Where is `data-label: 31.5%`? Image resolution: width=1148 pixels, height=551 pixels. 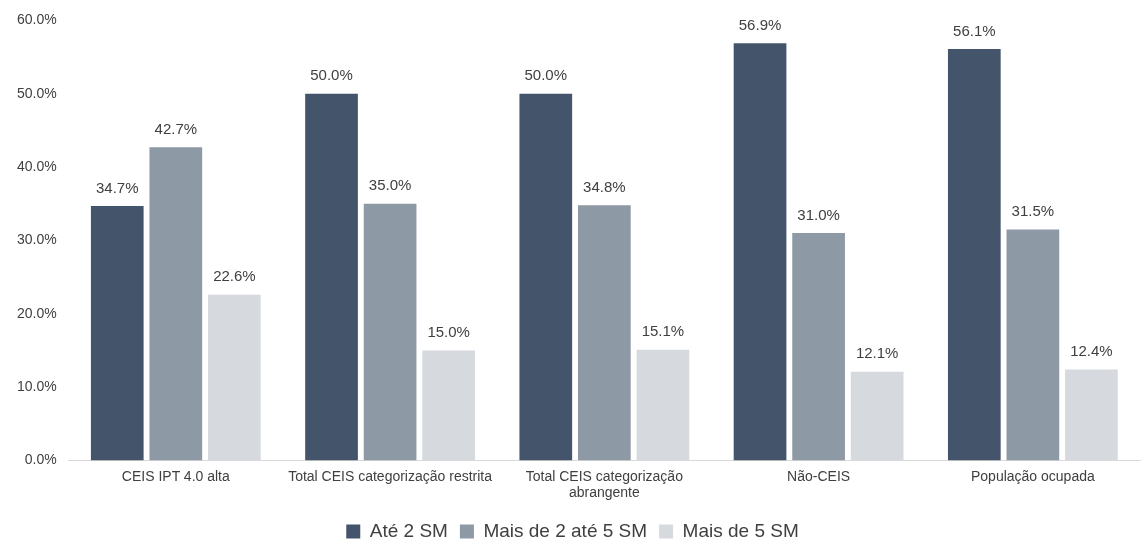
data-label: 31.5% is located at coordinates (1033, 211).